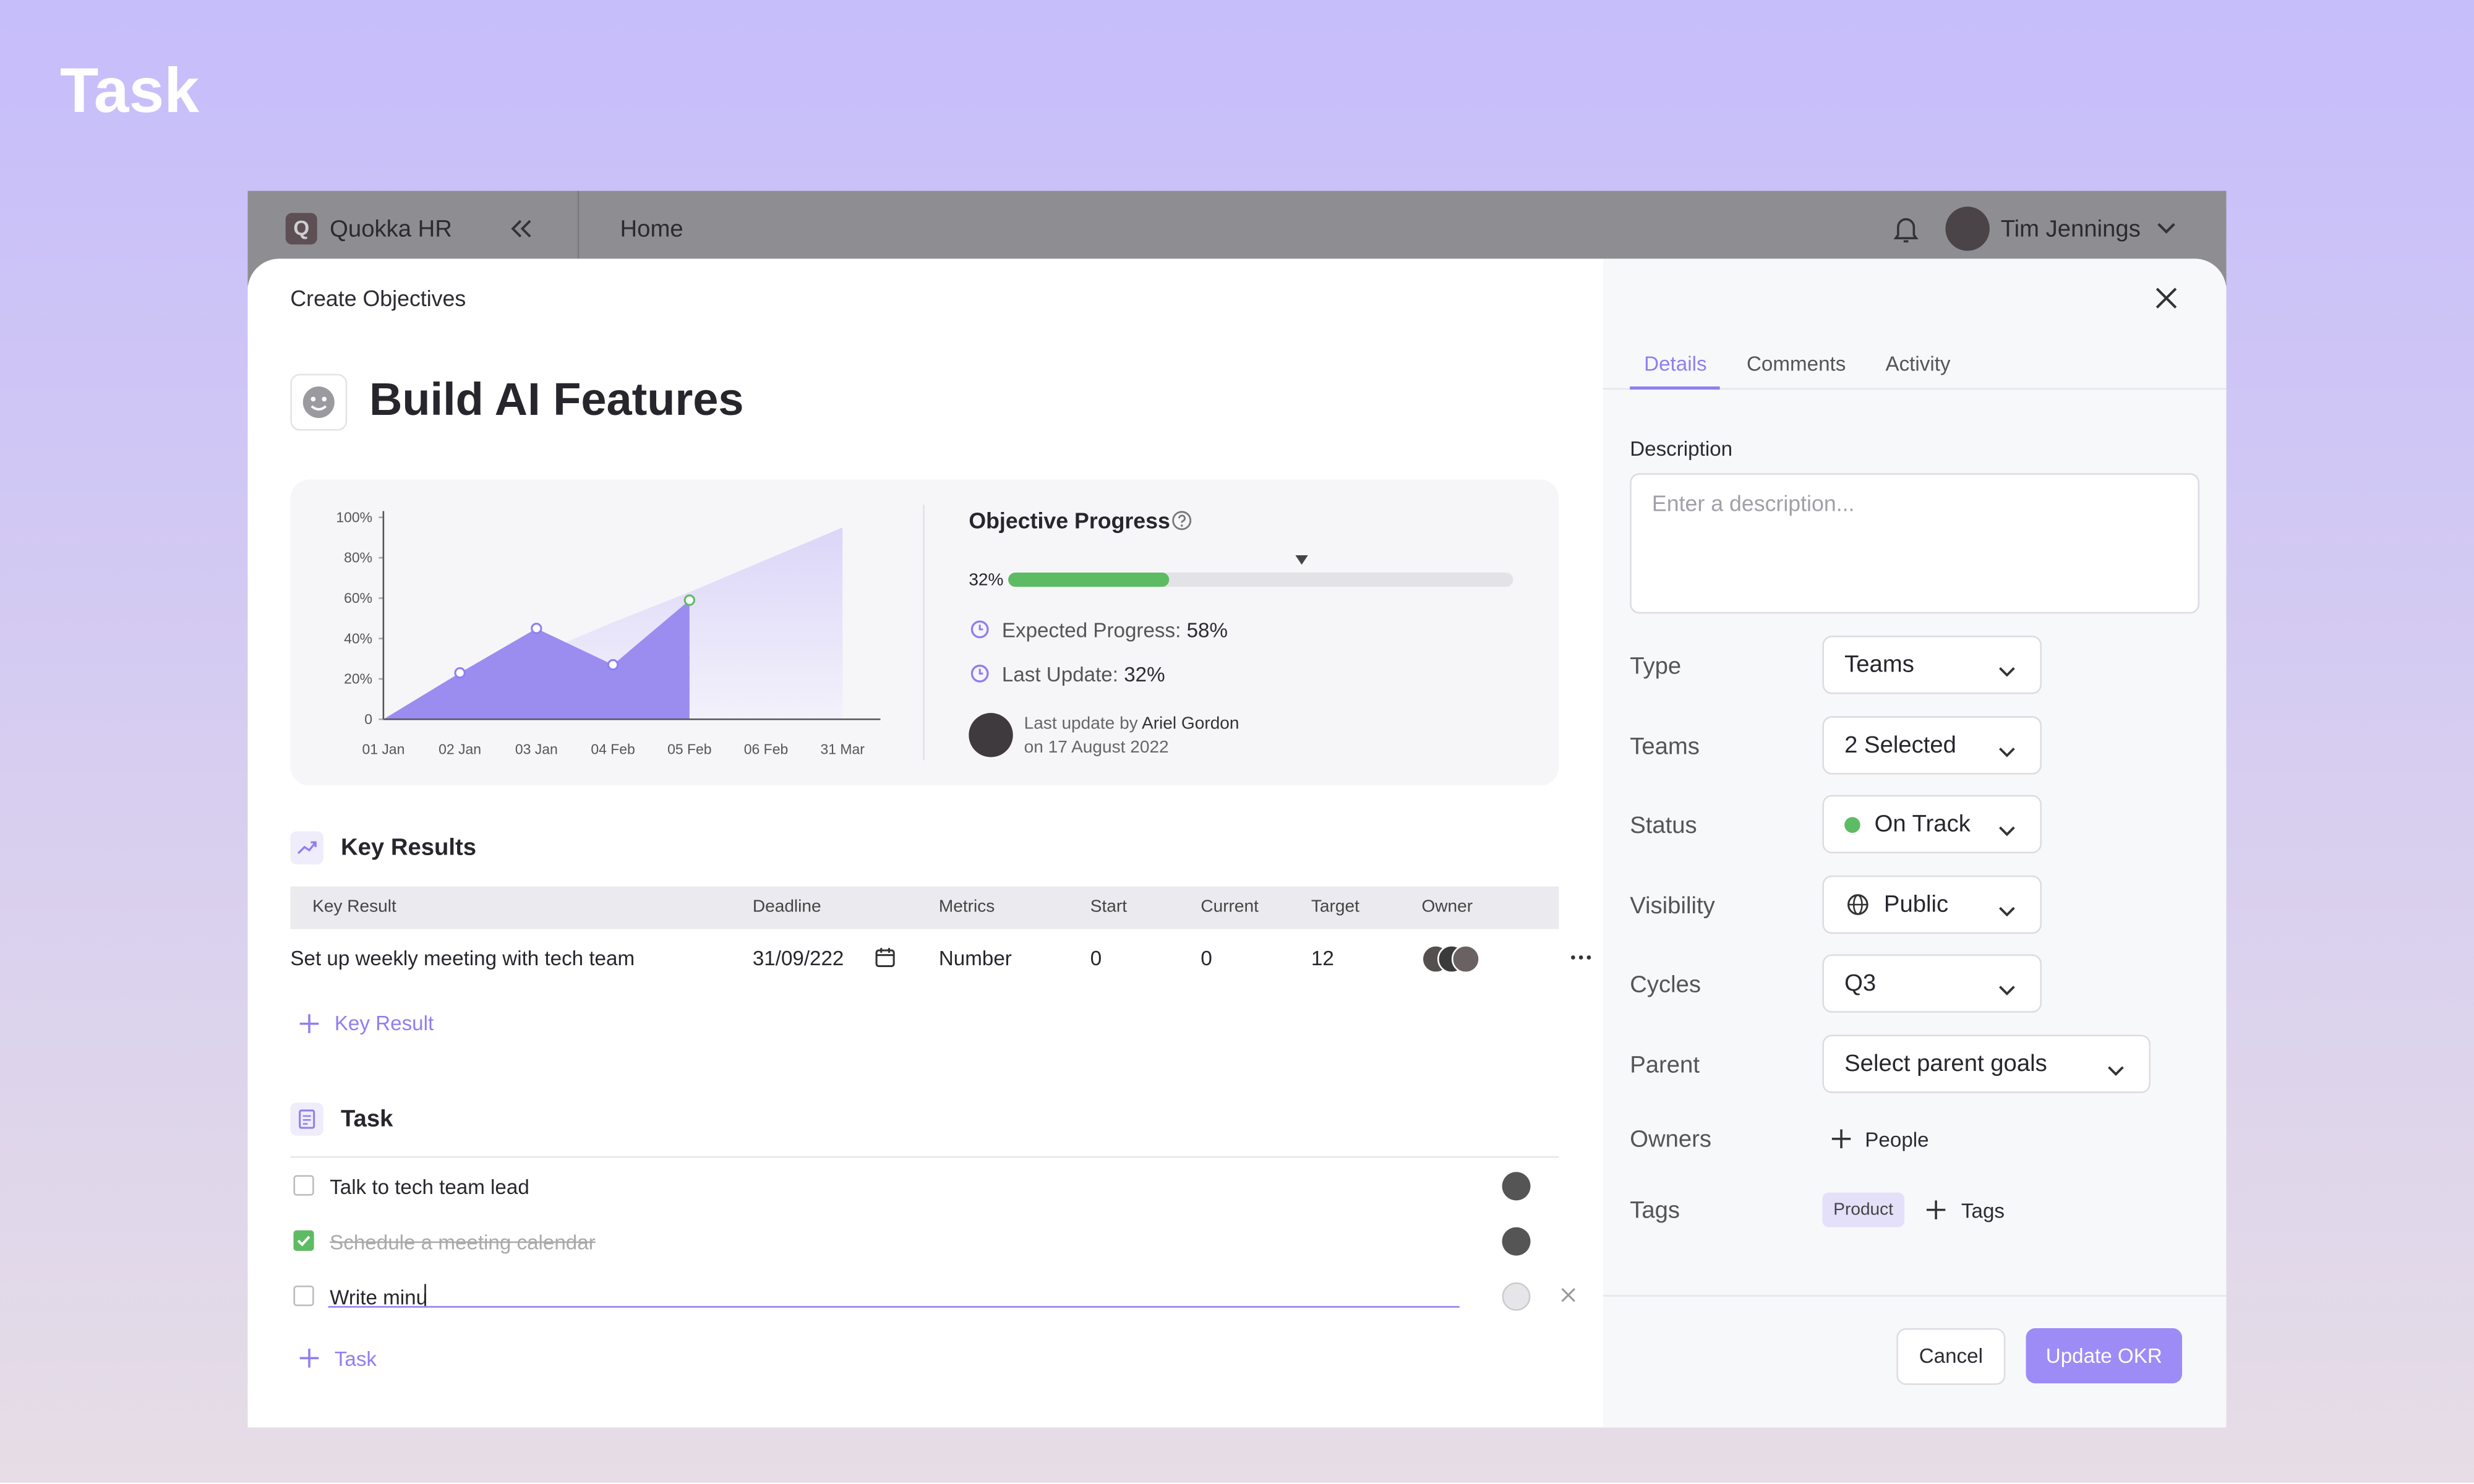 This screenshot has height=1484, width=2474. What do you see at coordinates (1951, 1356) in the screenshot?
I see `cancel-button: Cancel` at bounding box center [1951, 1356].